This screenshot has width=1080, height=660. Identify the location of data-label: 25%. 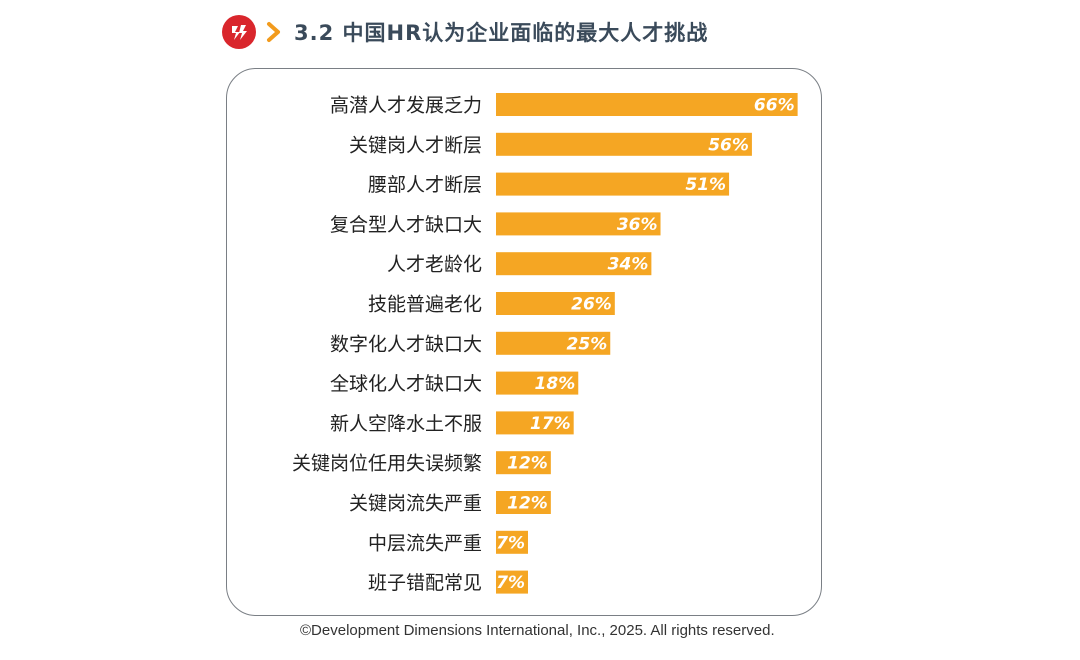
(587, 344).